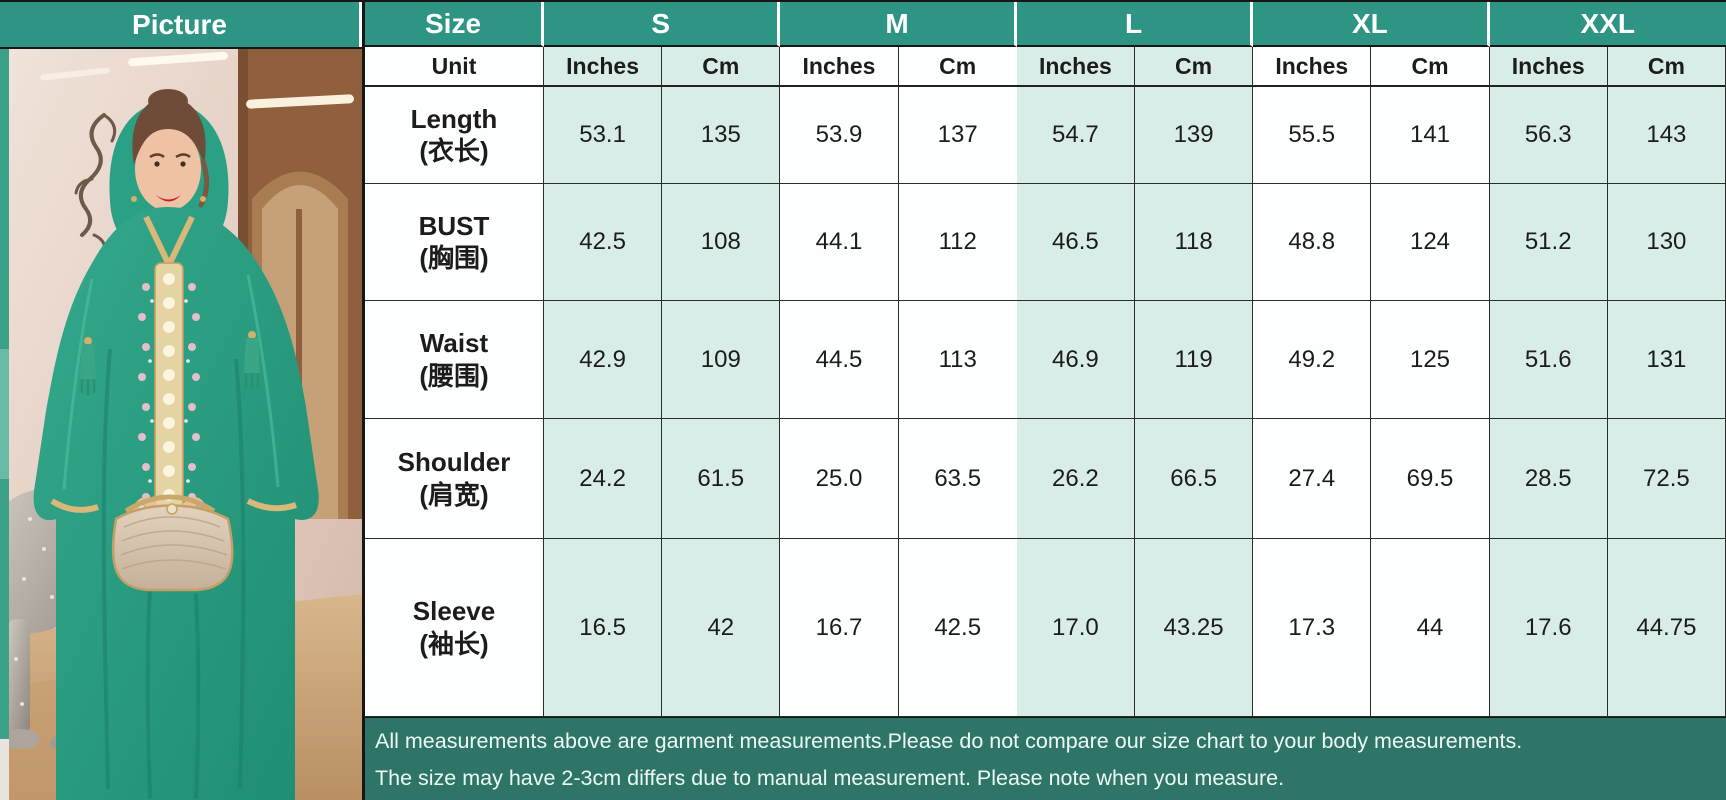  What do you see at coordinates (1430, 242) in the screenshot?
I see `table-cell: 124` at bounding box center [1430, 242].